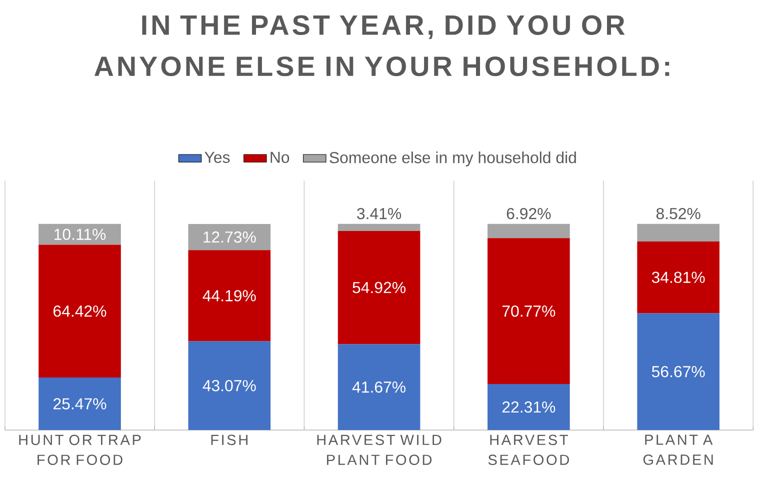 This screenshot has width=766, height=492. What do you see at coordinates (678, 214) in the screenshot?
I see `data-label: 8.52%` at bounding box center [678, 214].